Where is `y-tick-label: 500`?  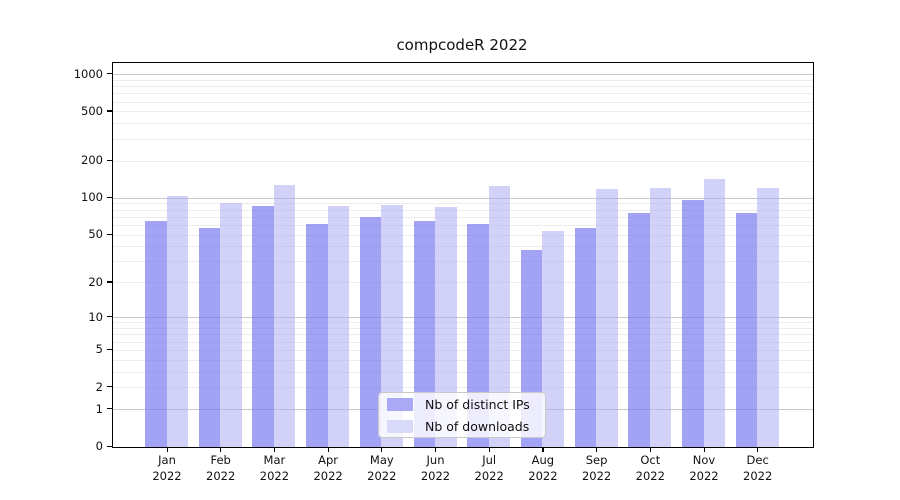 y-tick-label: 500 is located at coordinates (92, 110).